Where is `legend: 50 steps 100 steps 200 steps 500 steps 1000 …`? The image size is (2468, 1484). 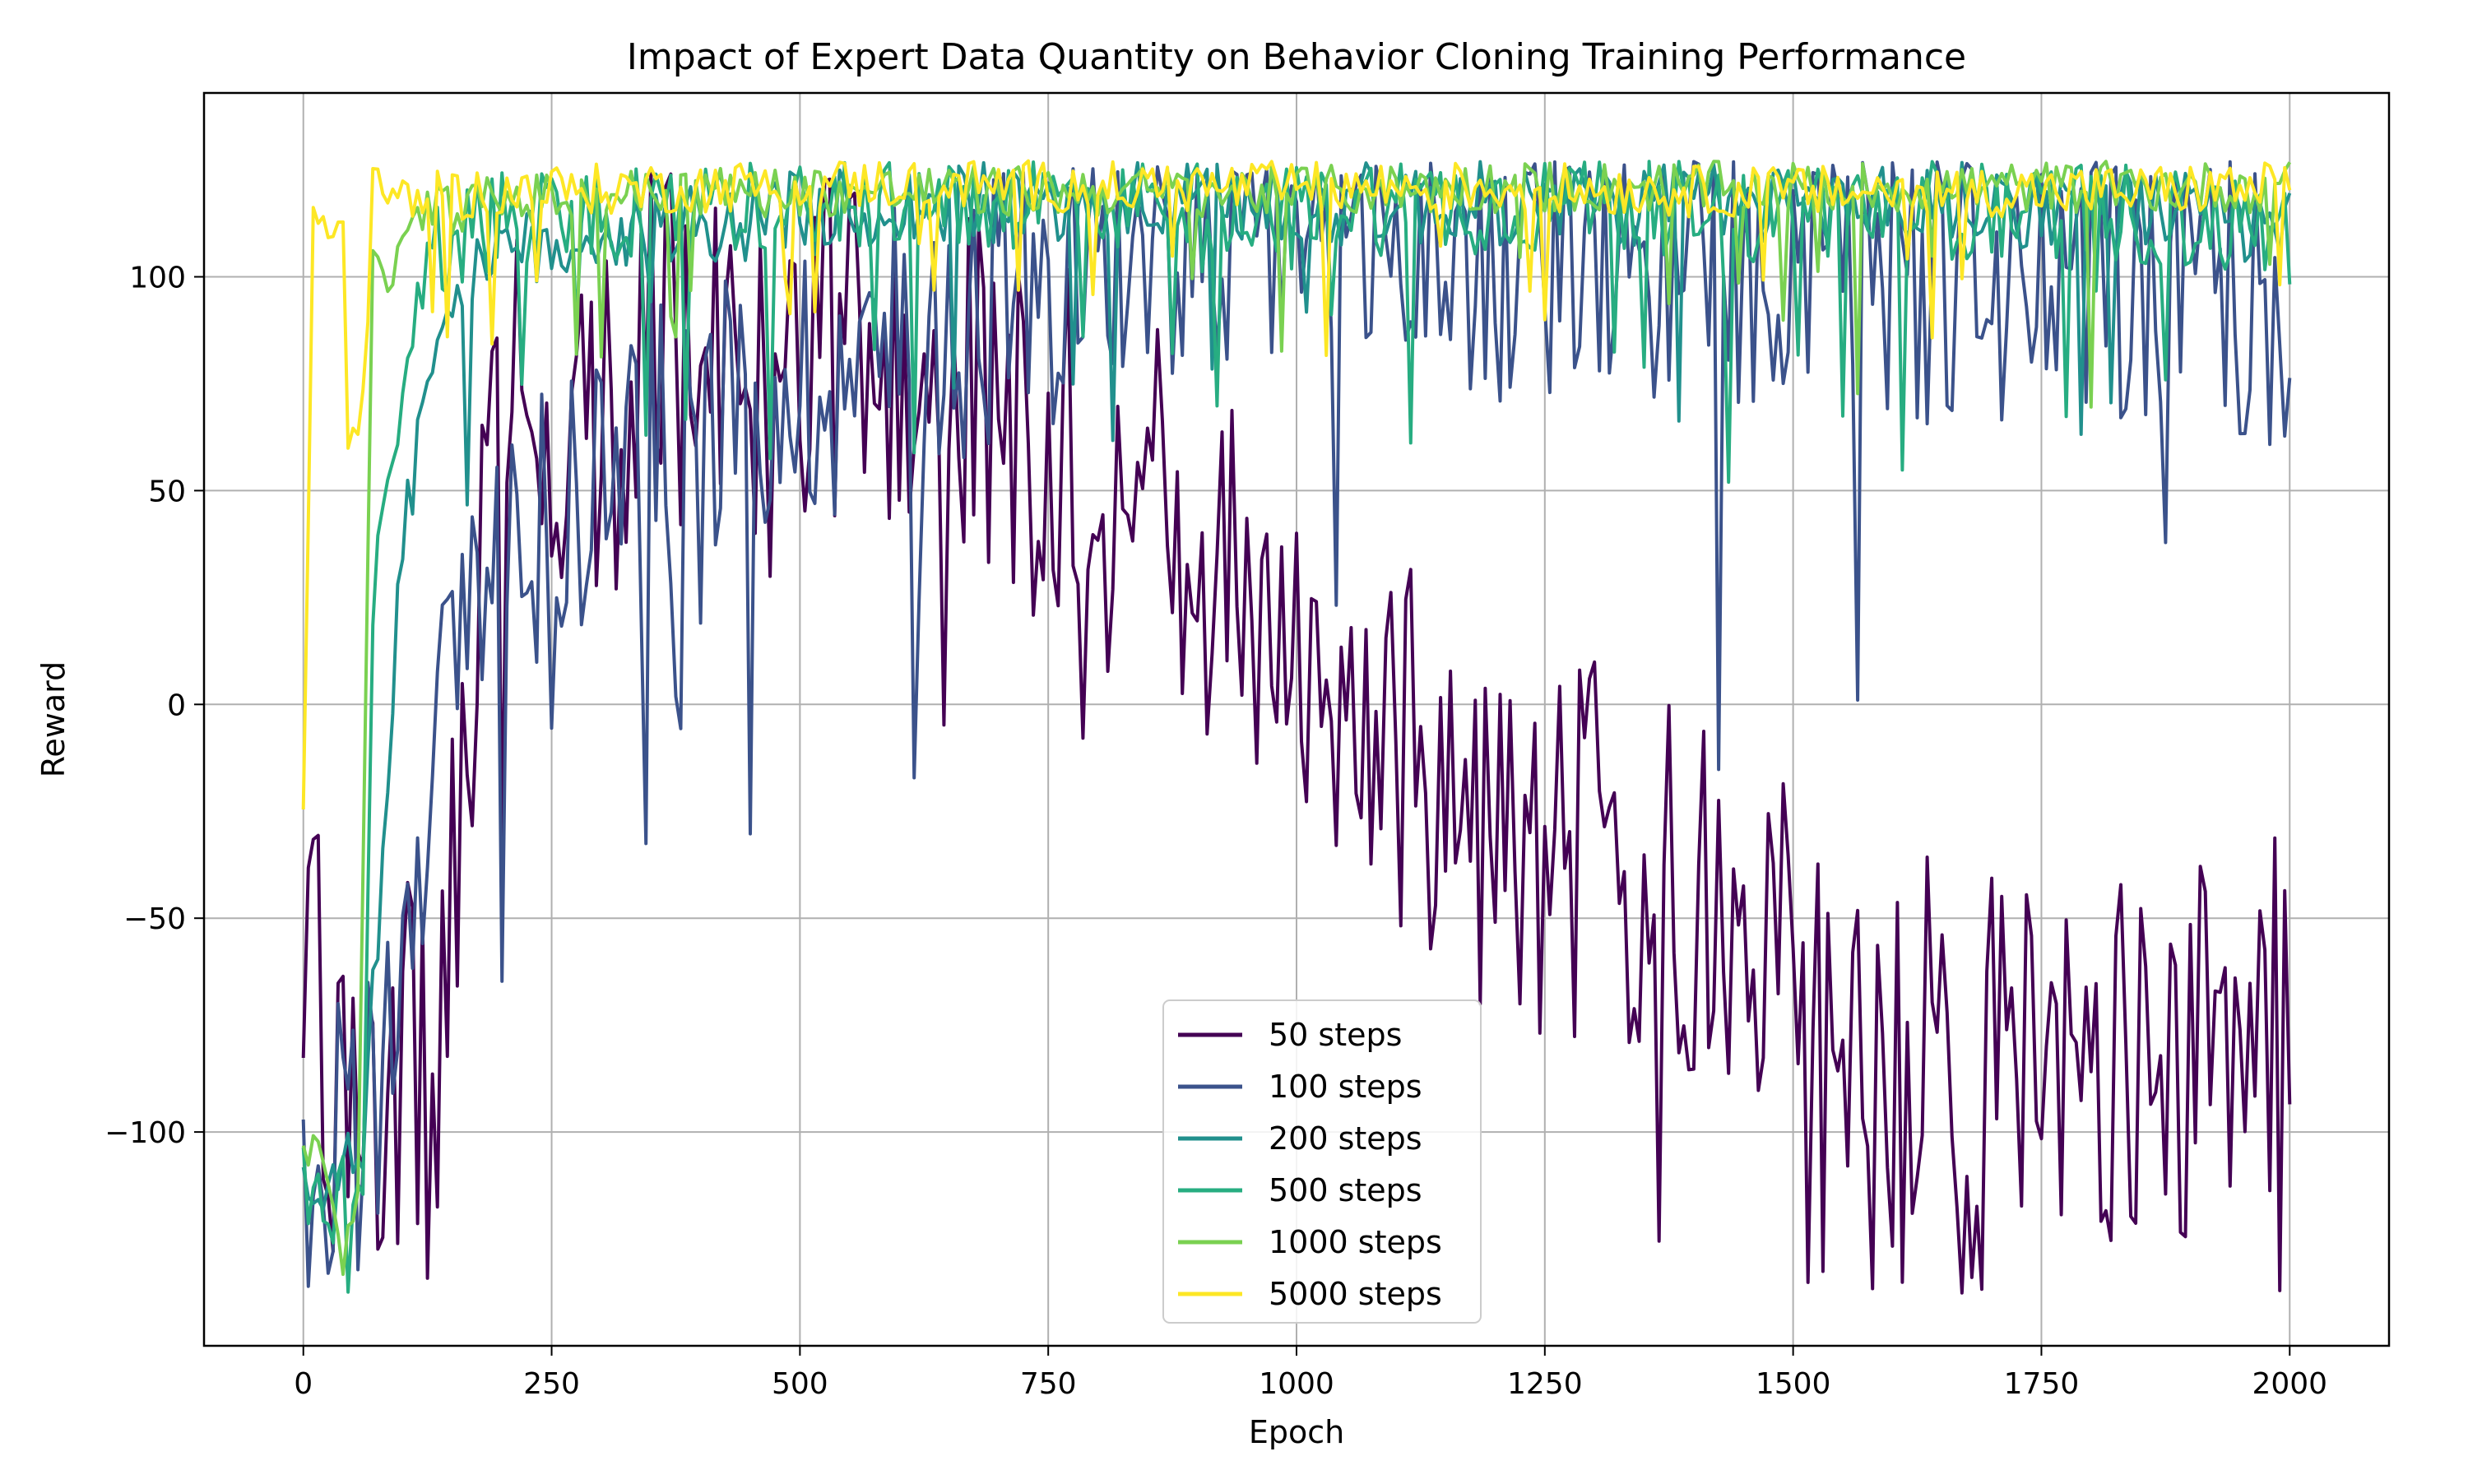
legend: 50 steps 100 steps 200 steps 500 steps 1000 … is located at coordinates (1322, 1161).